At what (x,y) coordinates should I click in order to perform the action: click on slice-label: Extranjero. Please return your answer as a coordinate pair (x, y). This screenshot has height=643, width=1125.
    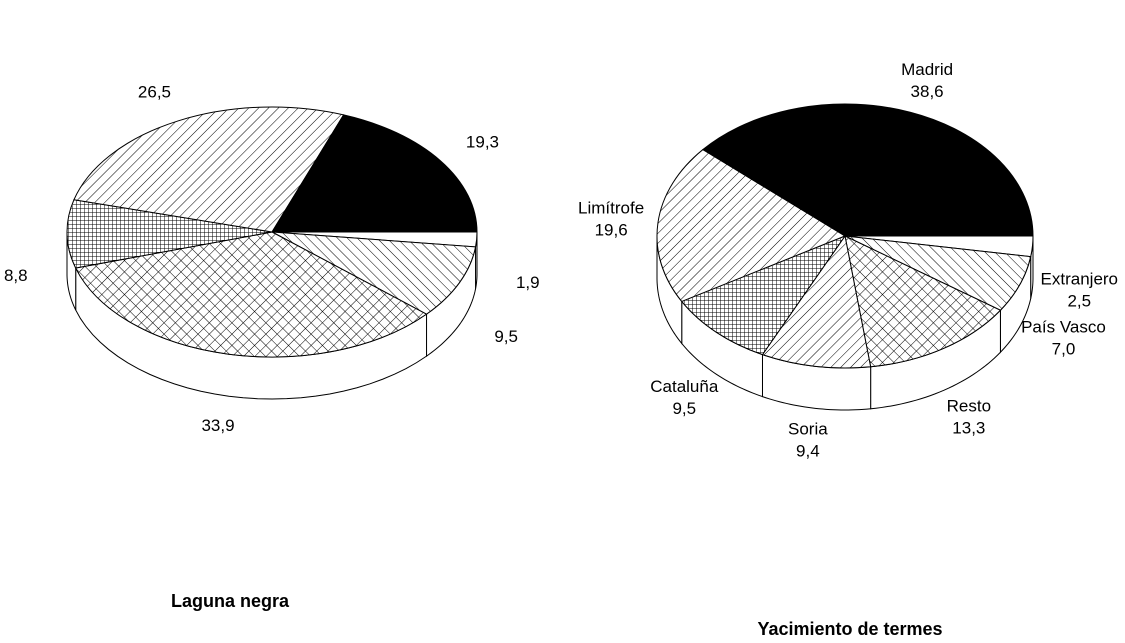
    Looking at the image, I should click on (1079, 278).